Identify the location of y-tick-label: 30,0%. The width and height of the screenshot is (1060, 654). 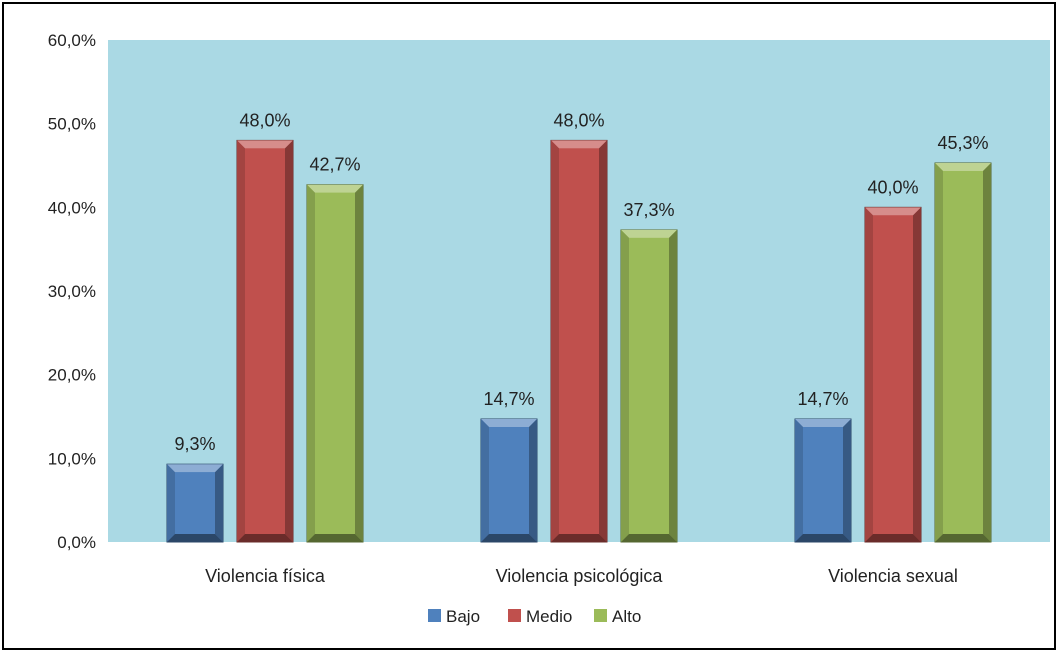
(72, 291).